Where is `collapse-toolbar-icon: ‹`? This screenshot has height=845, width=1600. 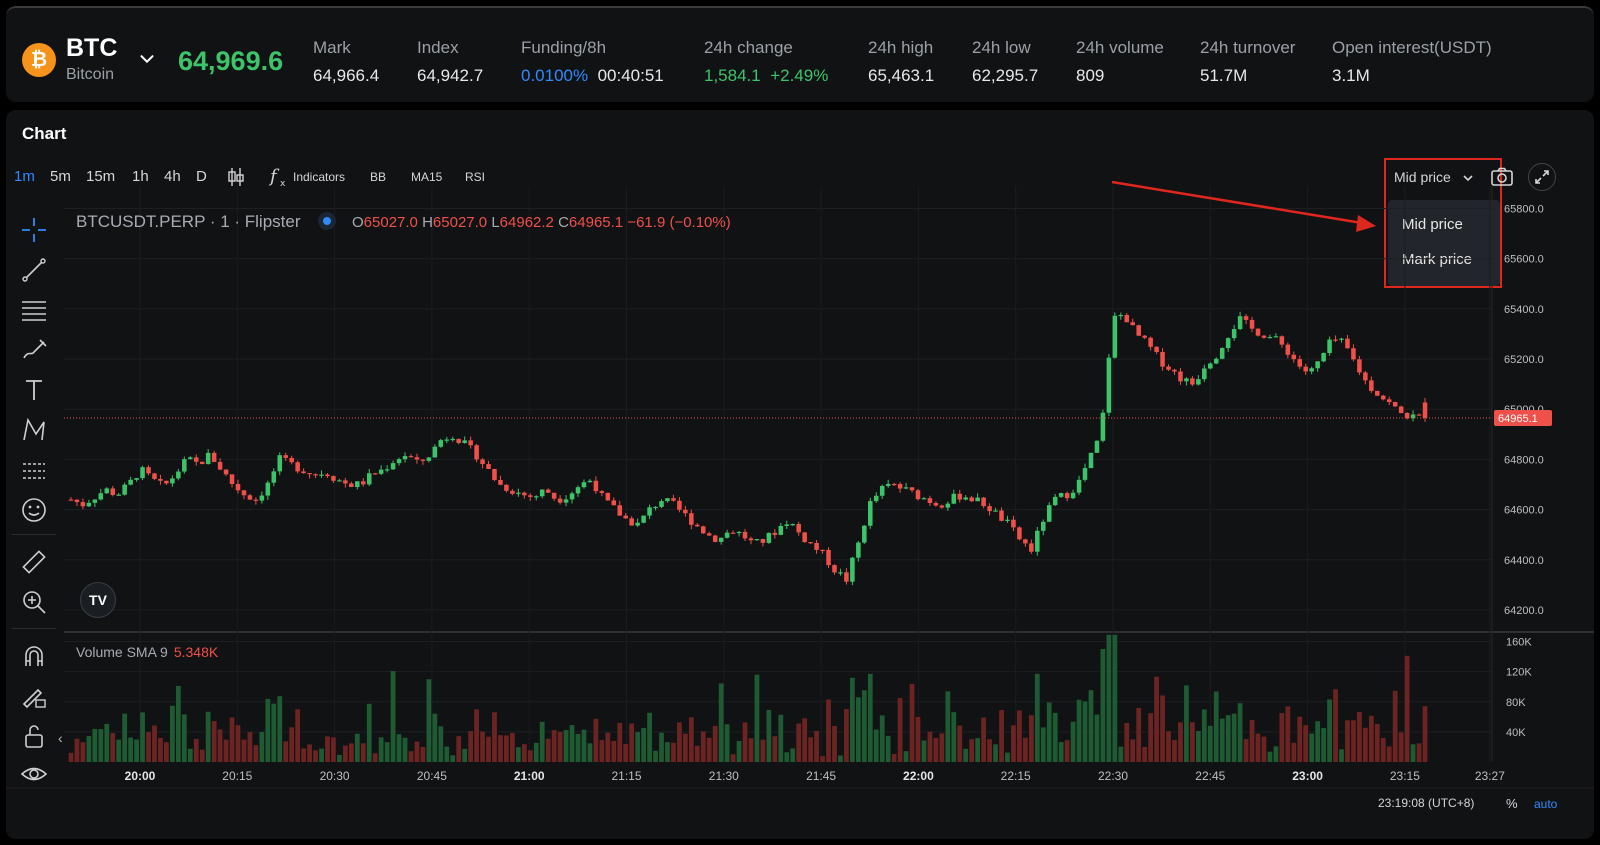 collapse-toolbar-icon: ‹ is located at coordinates (60, 738).